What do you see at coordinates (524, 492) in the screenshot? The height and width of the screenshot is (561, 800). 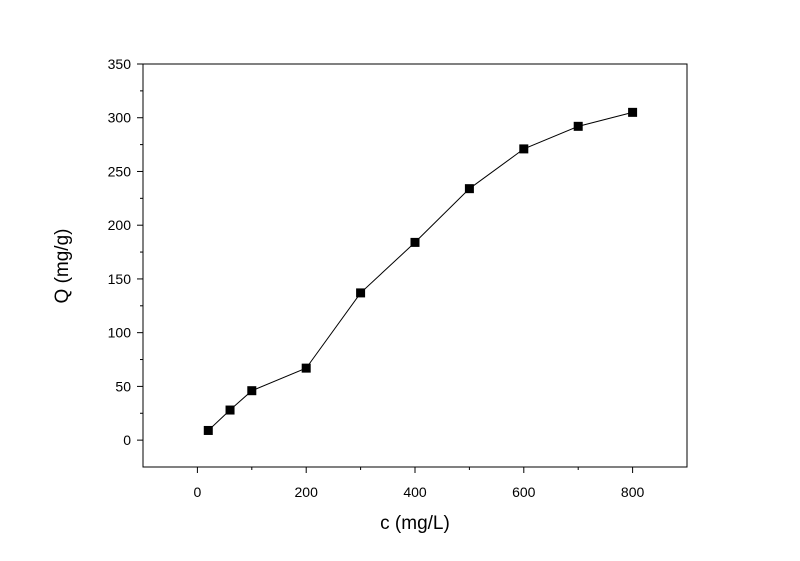 I see `x-tick-label: 600` at bounding box center [524, 492].